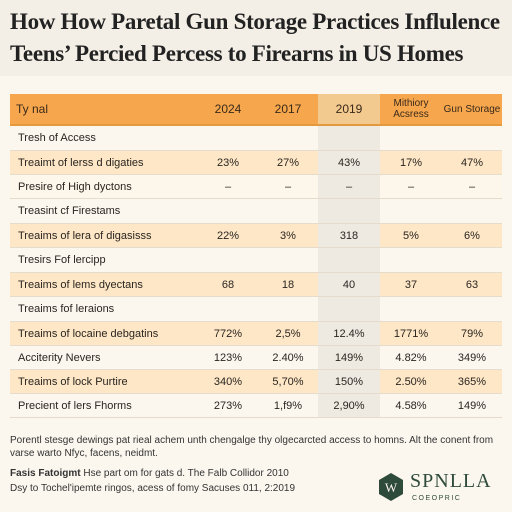 The width and height of the screenshot is (512, 512). I want to click on row-label: Treaims of lock Purtire, so click(104, 381).